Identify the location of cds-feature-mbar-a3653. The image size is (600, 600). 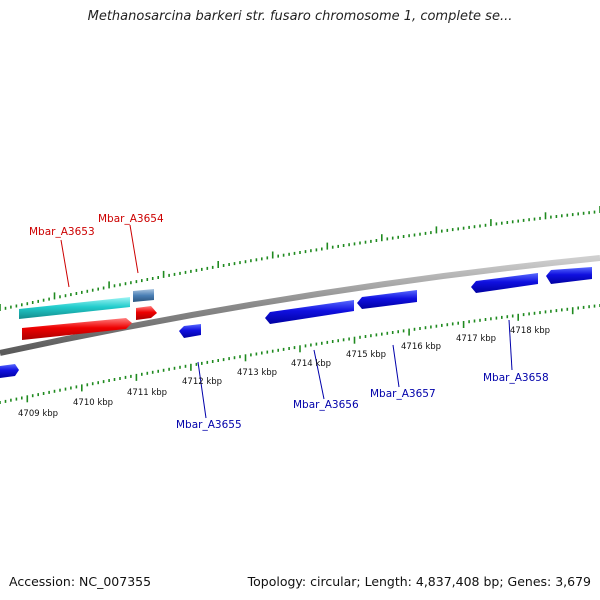
(77, 329).